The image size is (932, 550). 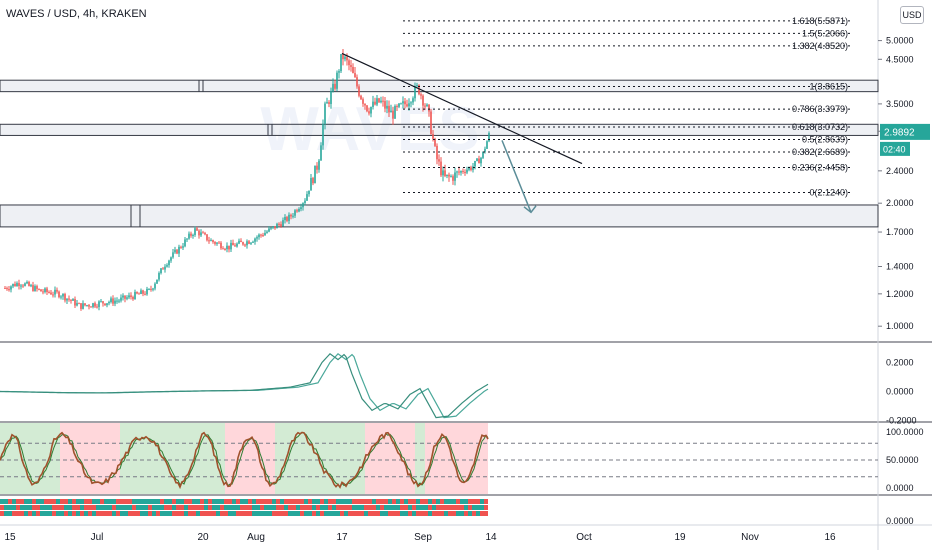 I want to click on countdown-box, so click(x=895, y=148).